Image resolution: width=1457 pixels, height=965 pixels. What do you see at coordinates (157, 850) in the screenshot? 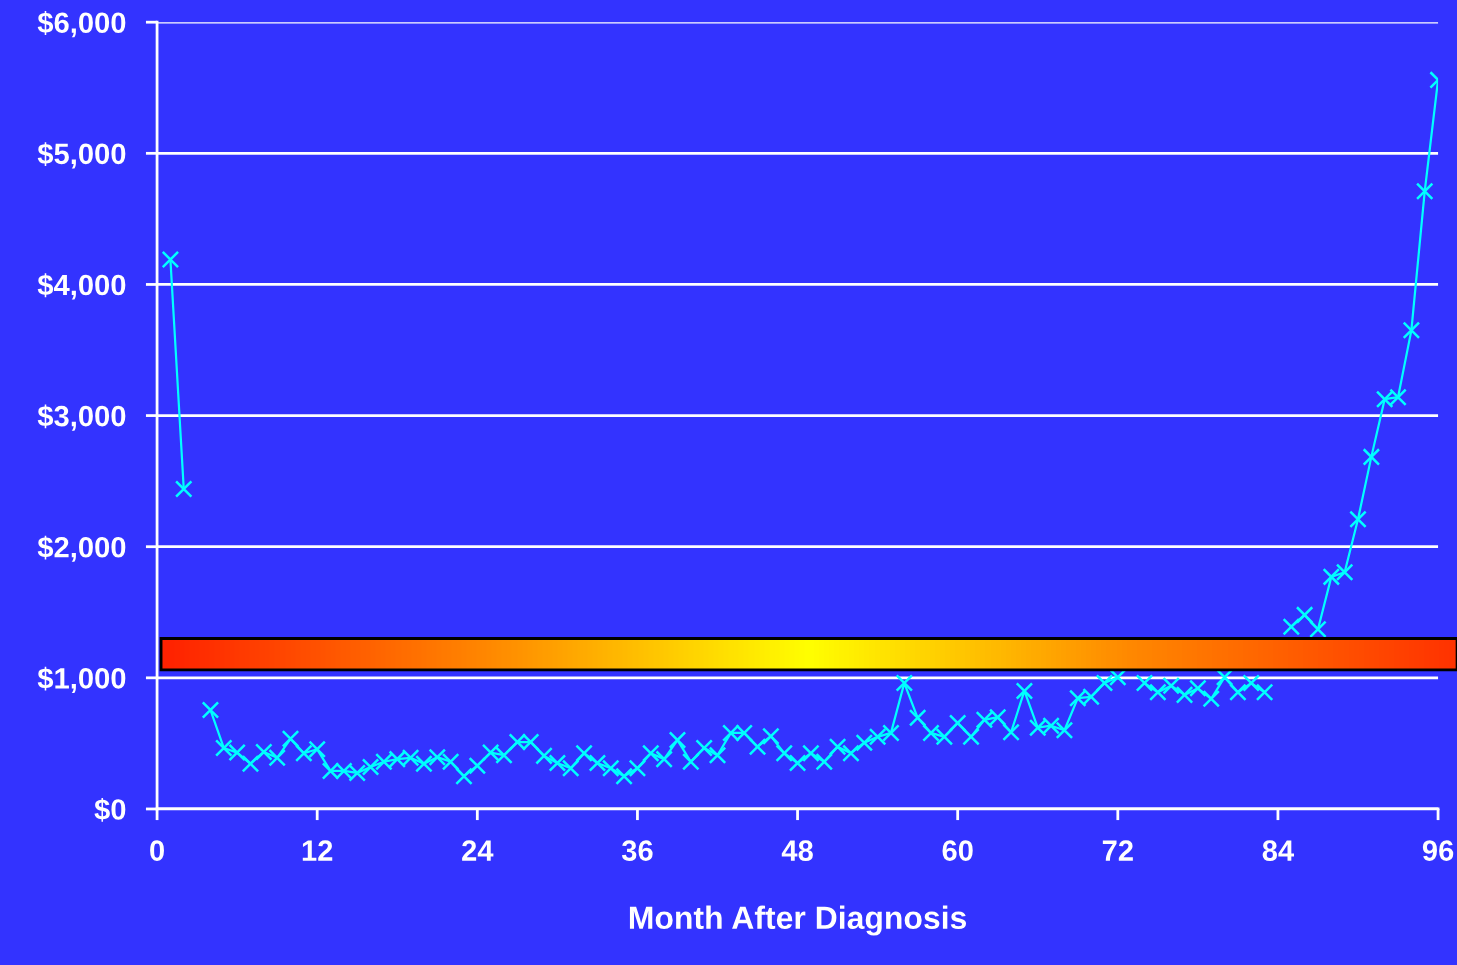
I see `x-tick-label: 0` at bounding box center [157, 850].